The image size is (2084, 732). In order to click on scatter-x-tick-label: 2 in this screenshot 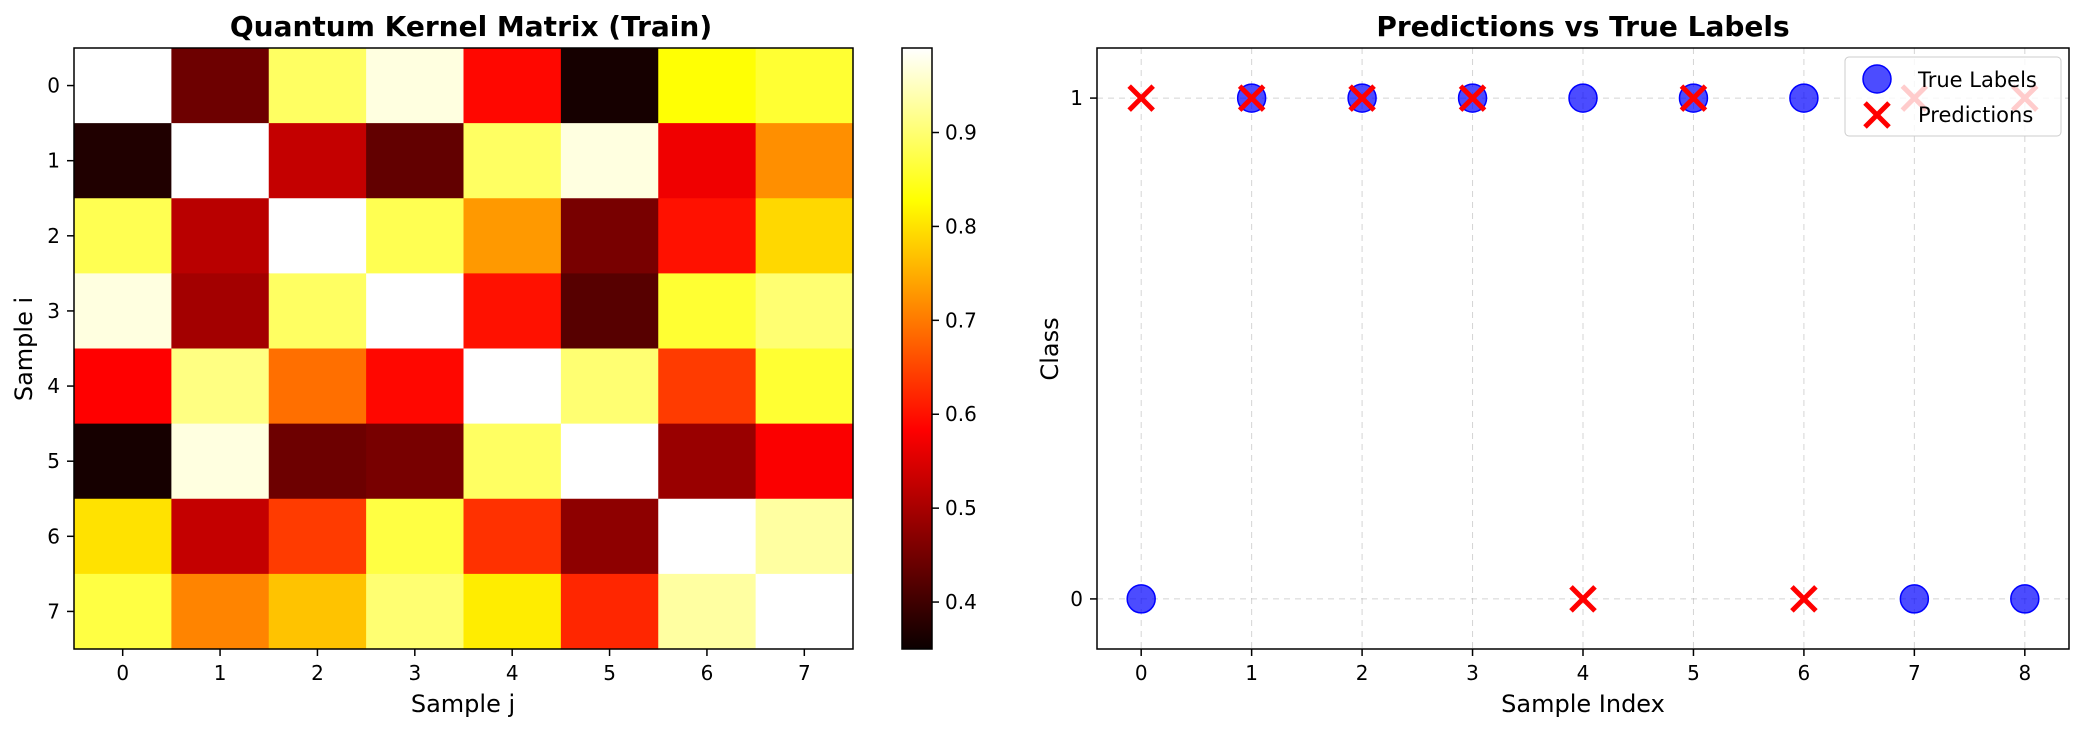, I will do `click(1362, 673)`.